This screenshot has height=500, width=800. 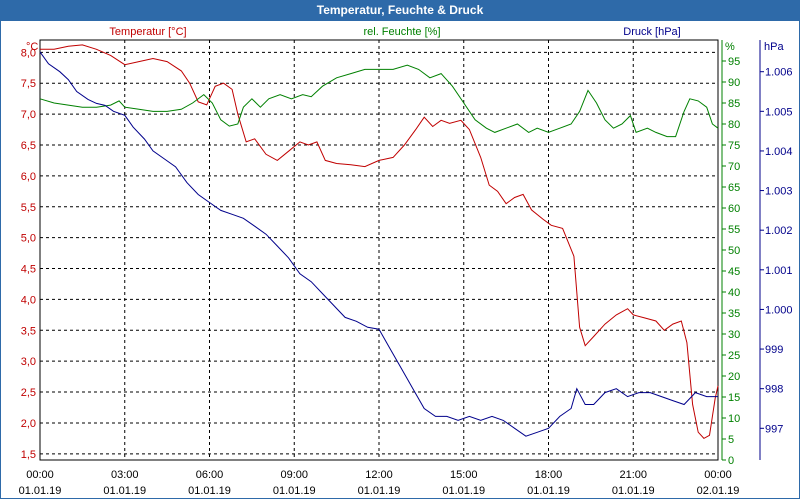 I want to click on chart-title: Temperatur, Feuchte & Druck, so click(x=400, y=10).